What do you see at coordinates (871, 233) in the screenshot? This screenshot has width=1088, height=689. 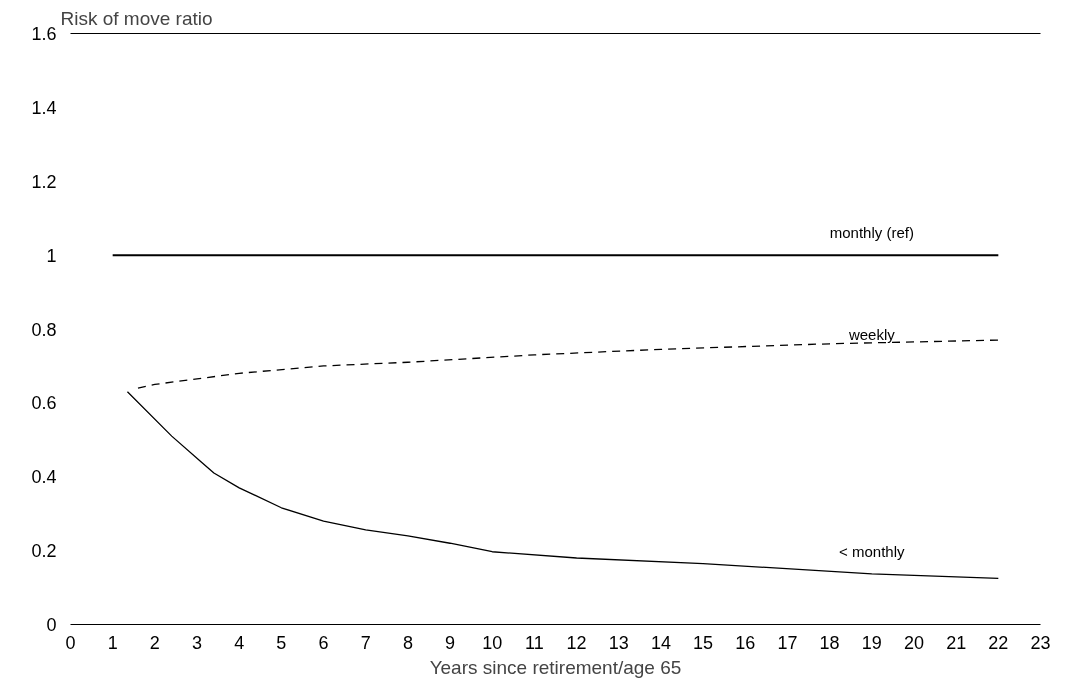 I see `series-label: monthly (ref)` at bounding box center [871, 233].